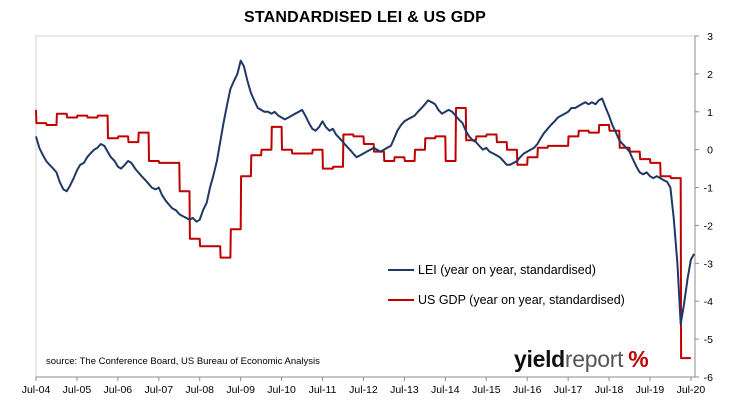  I want to click on y-tick-label: -4, so click(708, 302).